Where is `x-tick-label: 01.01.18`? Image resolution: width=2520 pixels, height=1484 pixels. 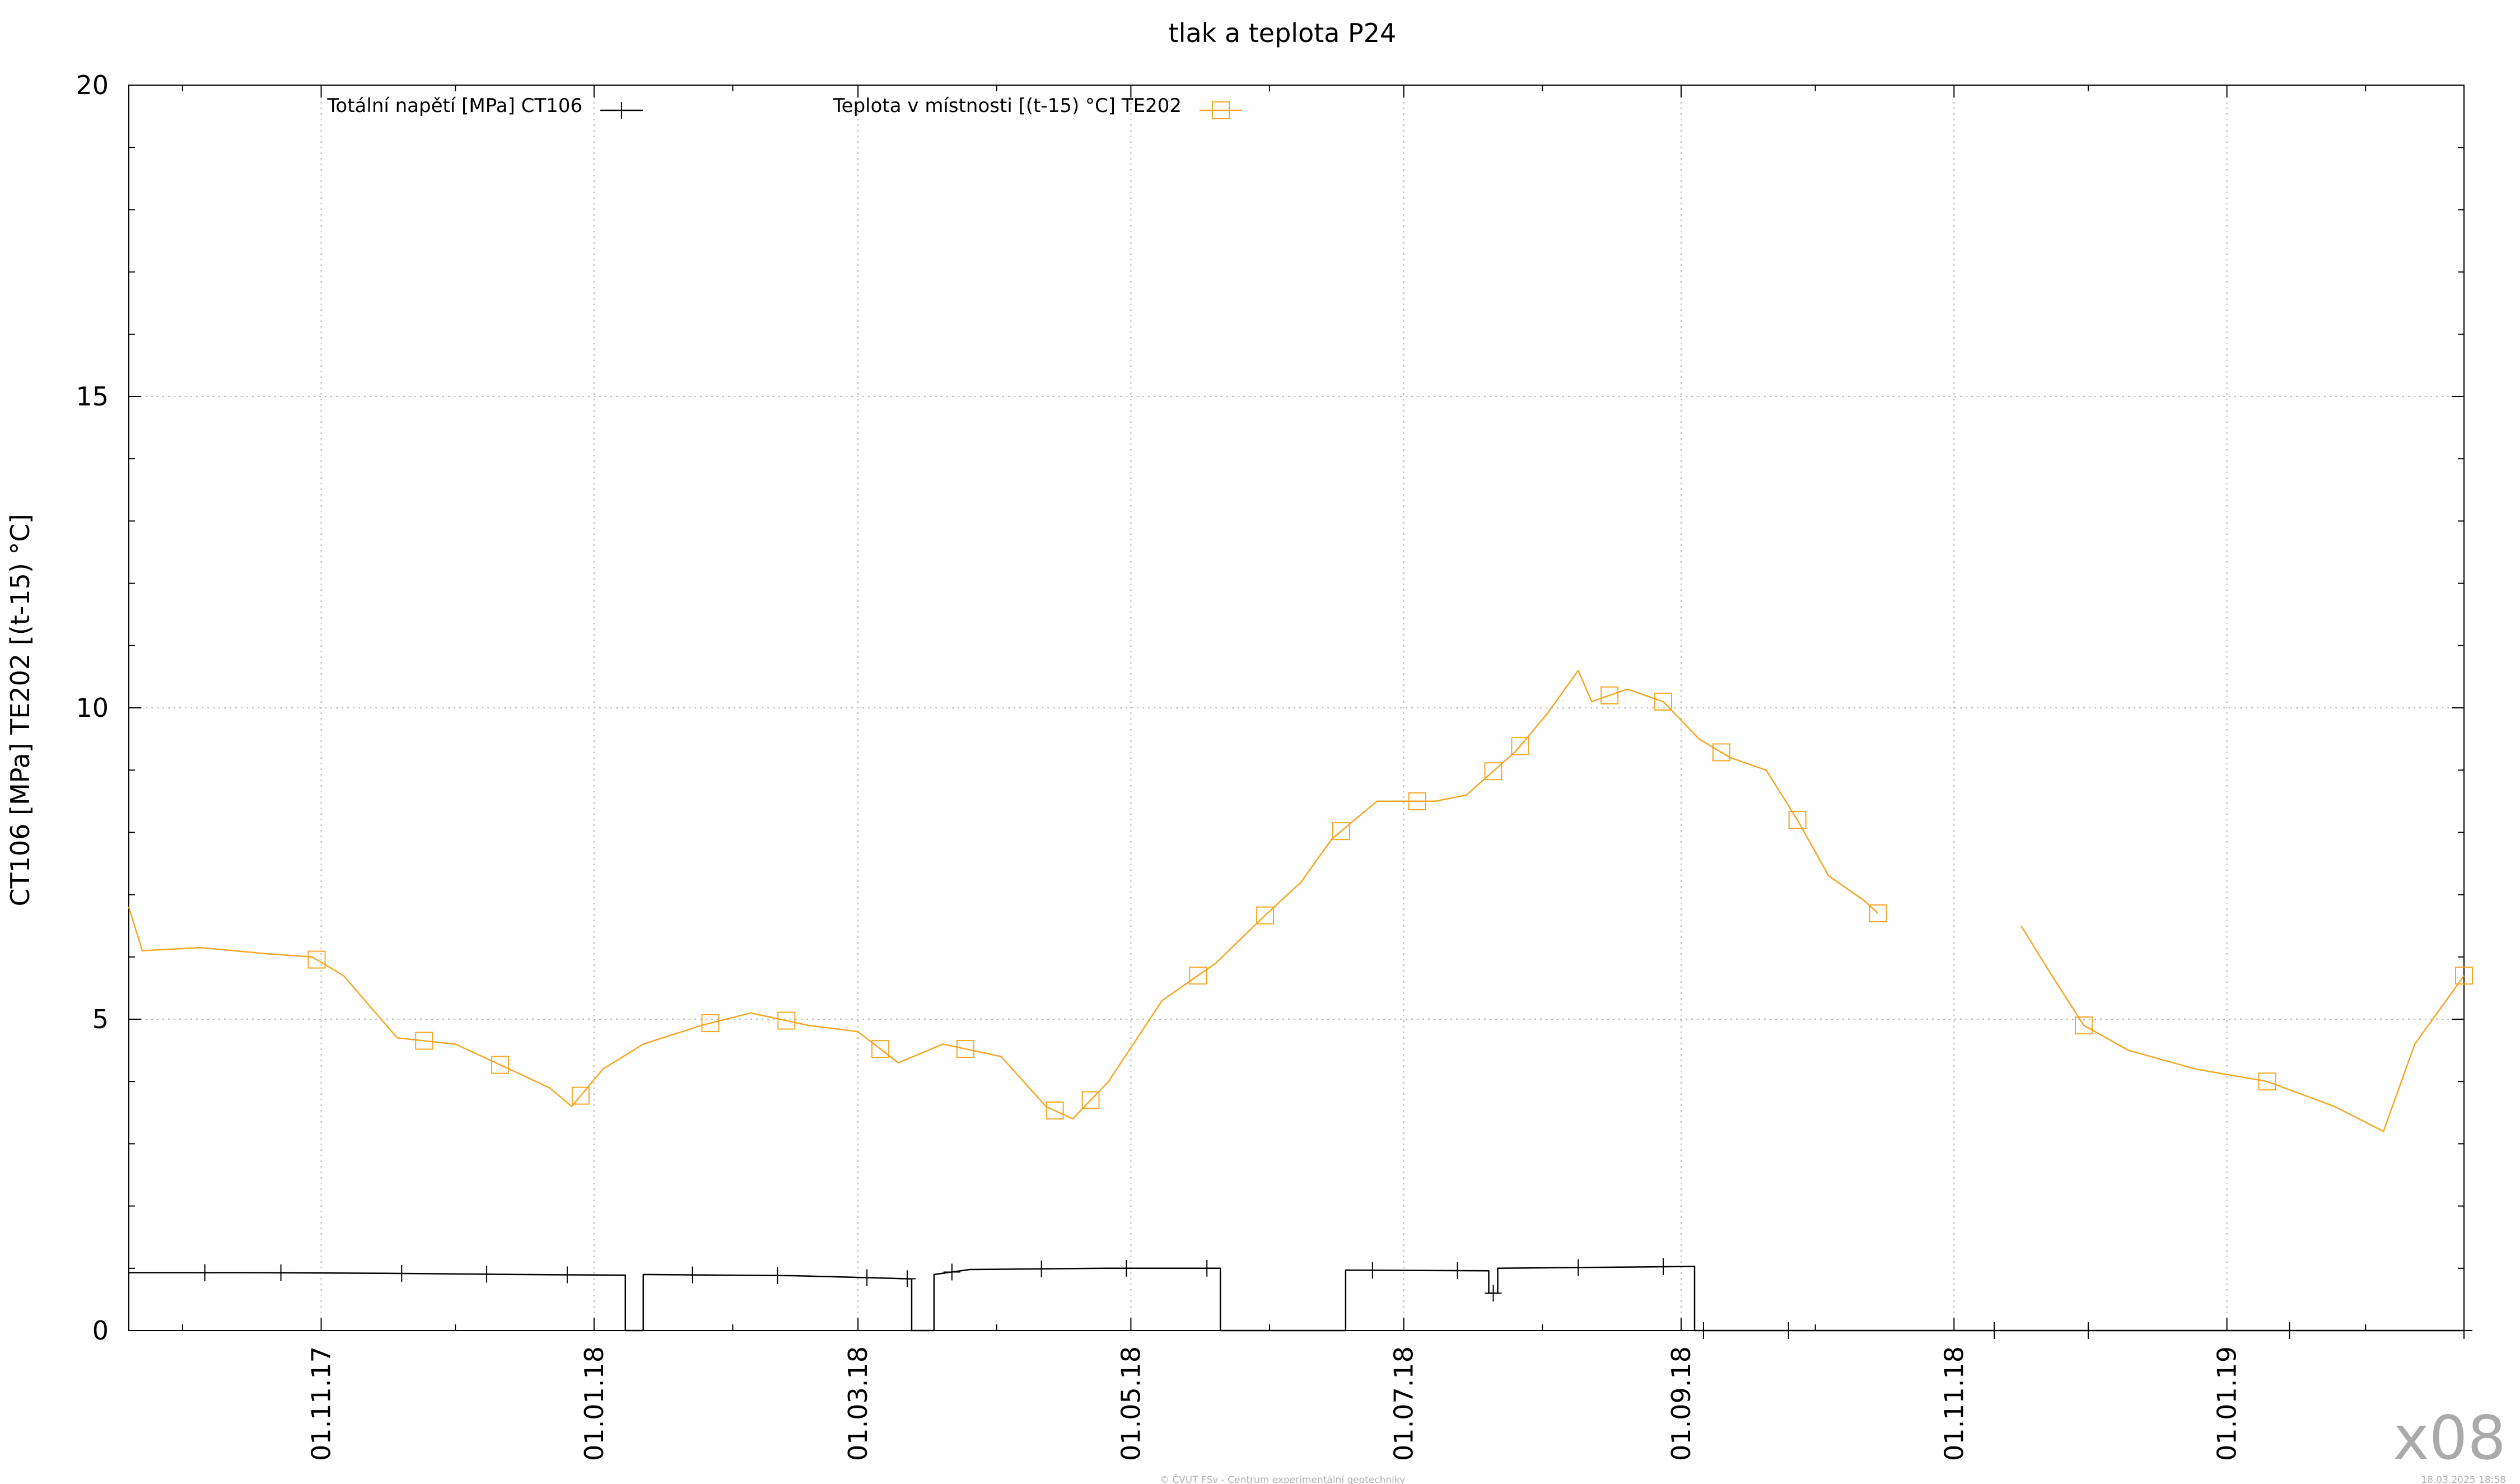
x-tick-label: 01.01.18 is located at coordinates (594, 1404).